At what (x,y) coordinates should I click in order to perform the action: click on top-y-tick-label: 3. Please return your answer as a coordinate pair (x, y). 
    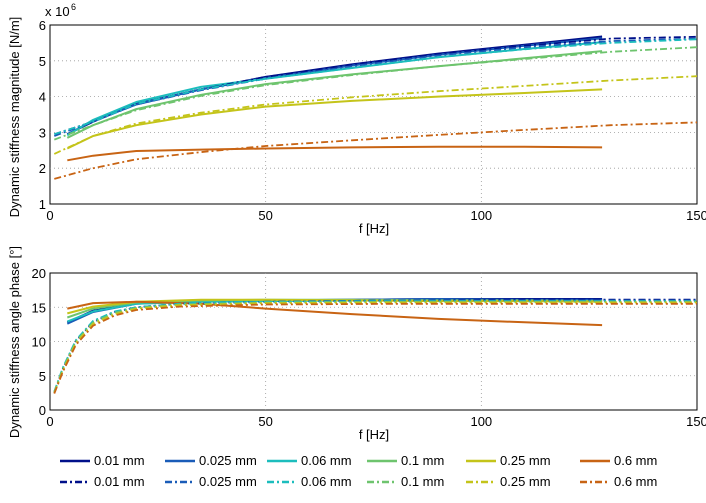
    Looking at the image, I should click on (42, 132).